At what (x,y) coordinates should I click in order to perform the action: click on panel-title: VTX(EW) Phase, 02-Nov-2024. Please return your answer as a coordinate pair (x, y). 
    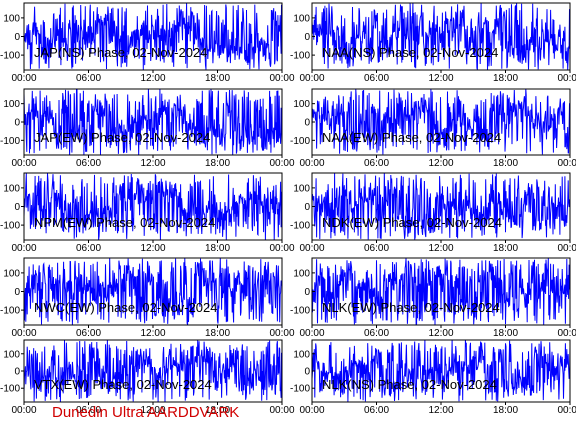
    Looking at the image, I should click on (123, 384).